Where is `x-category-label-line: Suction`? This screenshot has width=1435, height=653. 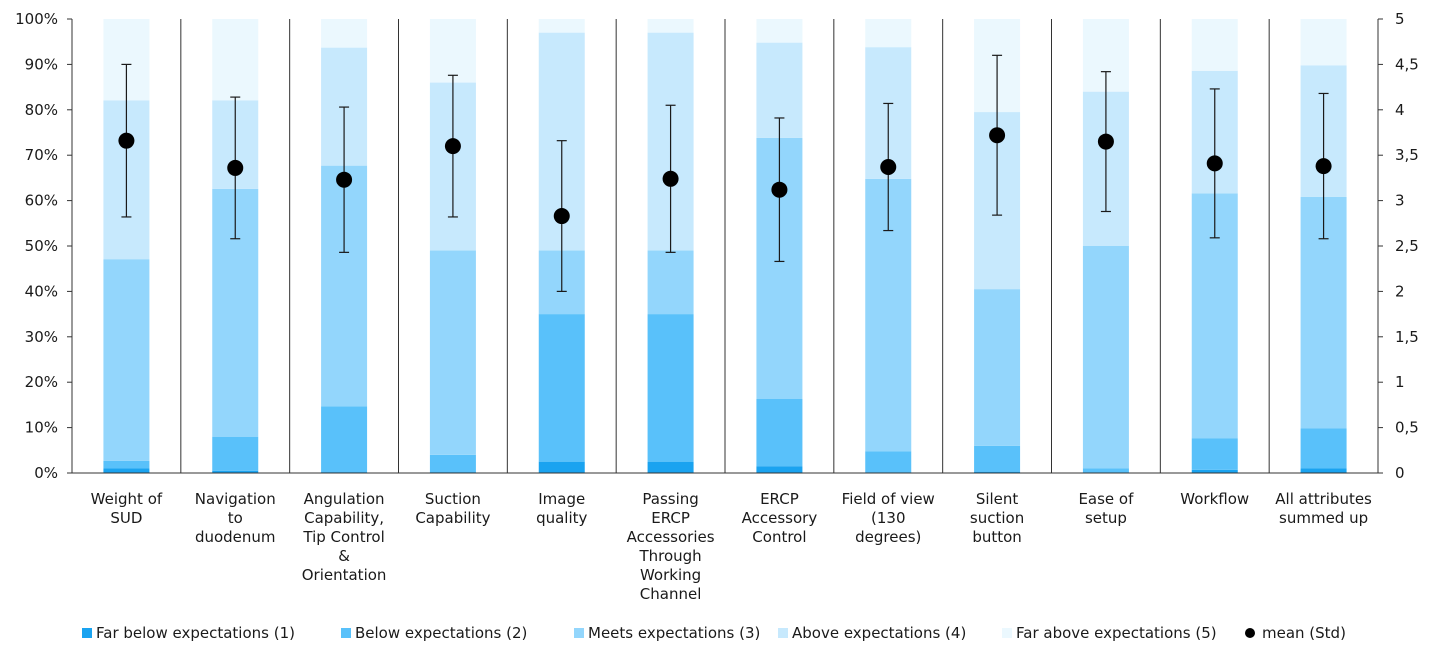 x-category-label-line: Suction is located at coordinates (453, 499).